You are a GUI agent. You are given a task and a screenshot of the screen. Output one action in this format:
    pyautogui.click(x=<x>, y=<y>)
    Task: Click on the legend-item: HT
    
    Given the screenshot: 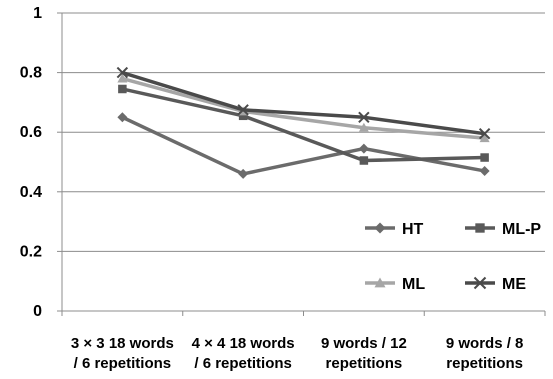 What is the action you would take?
    pyautogui.click(x=394, y=229)
    